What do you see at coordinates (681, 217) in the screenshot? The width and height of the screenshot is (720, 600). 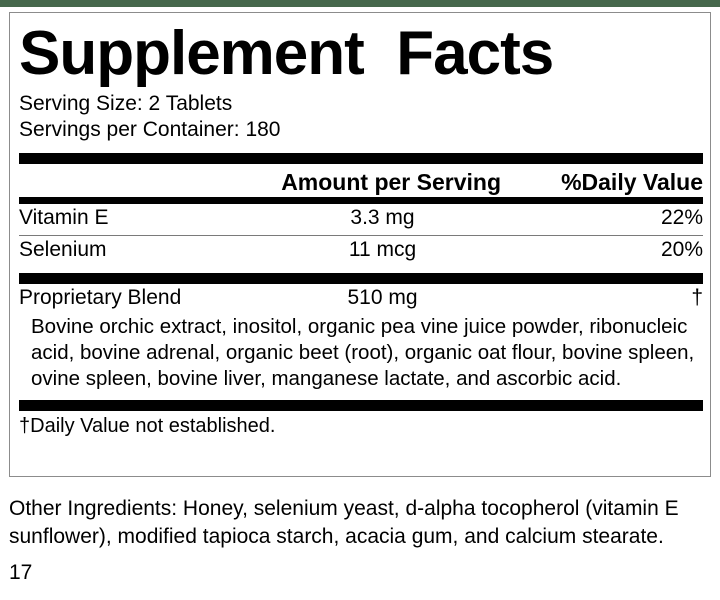 I see `nutrient-daily-value: 22%` at bounding box center [681, 217].